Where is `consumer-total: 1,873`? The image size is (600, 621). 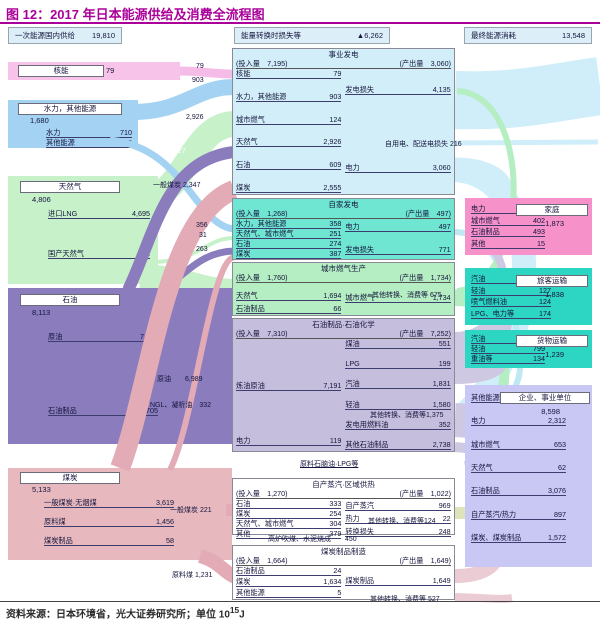
consumer-total: 1,873 is located at coordinates (554, 223).